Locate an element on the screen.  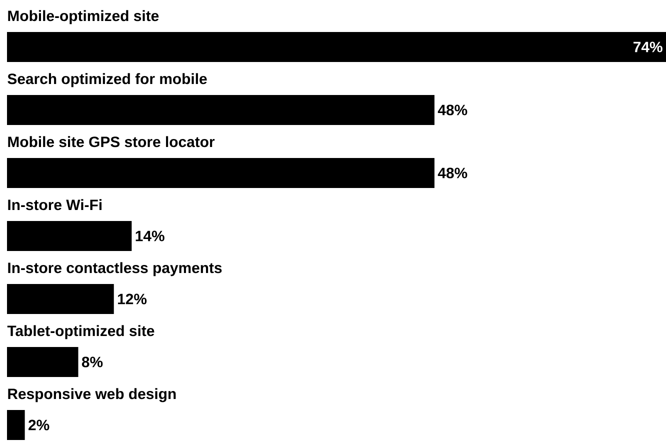
data-label: 12% is located at coordinates (132, 299).